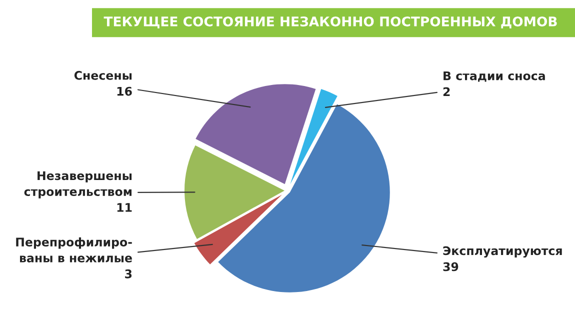 The height and width of the screenshot is (323, 575). I want to click on chart-title: ТЕКУЩЕЕ СОСТОЯНИЕ НЕЗАКОННО ПОСТРОЕННЫХ ДОМОВ, so click(330, 22).